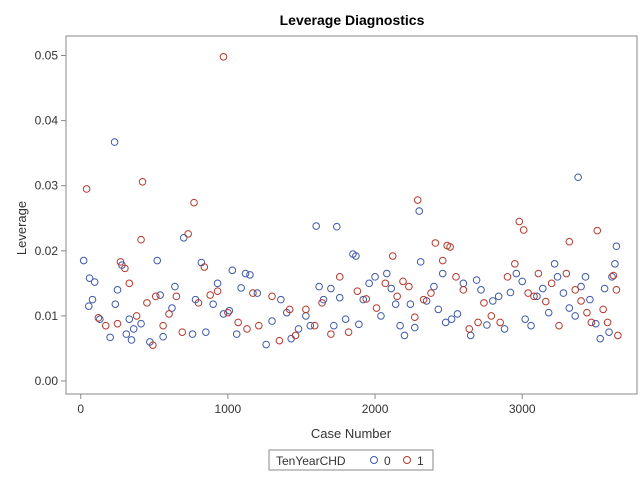 The width and height of the screenshot is (640, 480). Describe the element at coordinates (50, 218) in the screenshot. I see `y-axis: 0.00 0.01 0.02 0.03 0.04 0.05` at that location.